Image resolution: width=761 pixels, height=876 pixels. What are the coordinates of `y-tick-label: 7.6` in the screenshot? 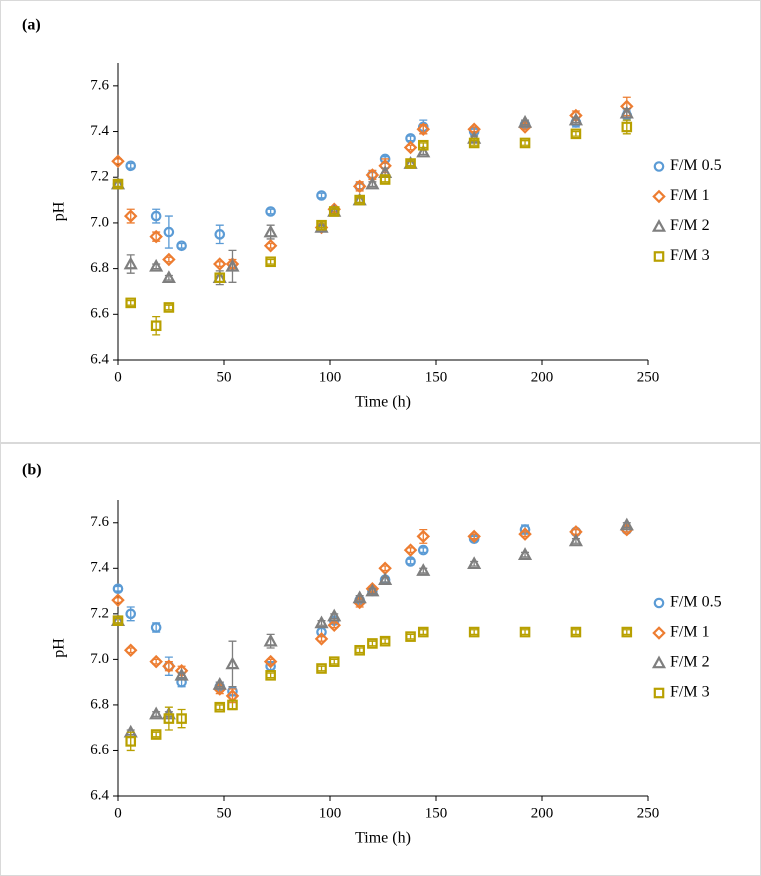 It's located at (99, 522).